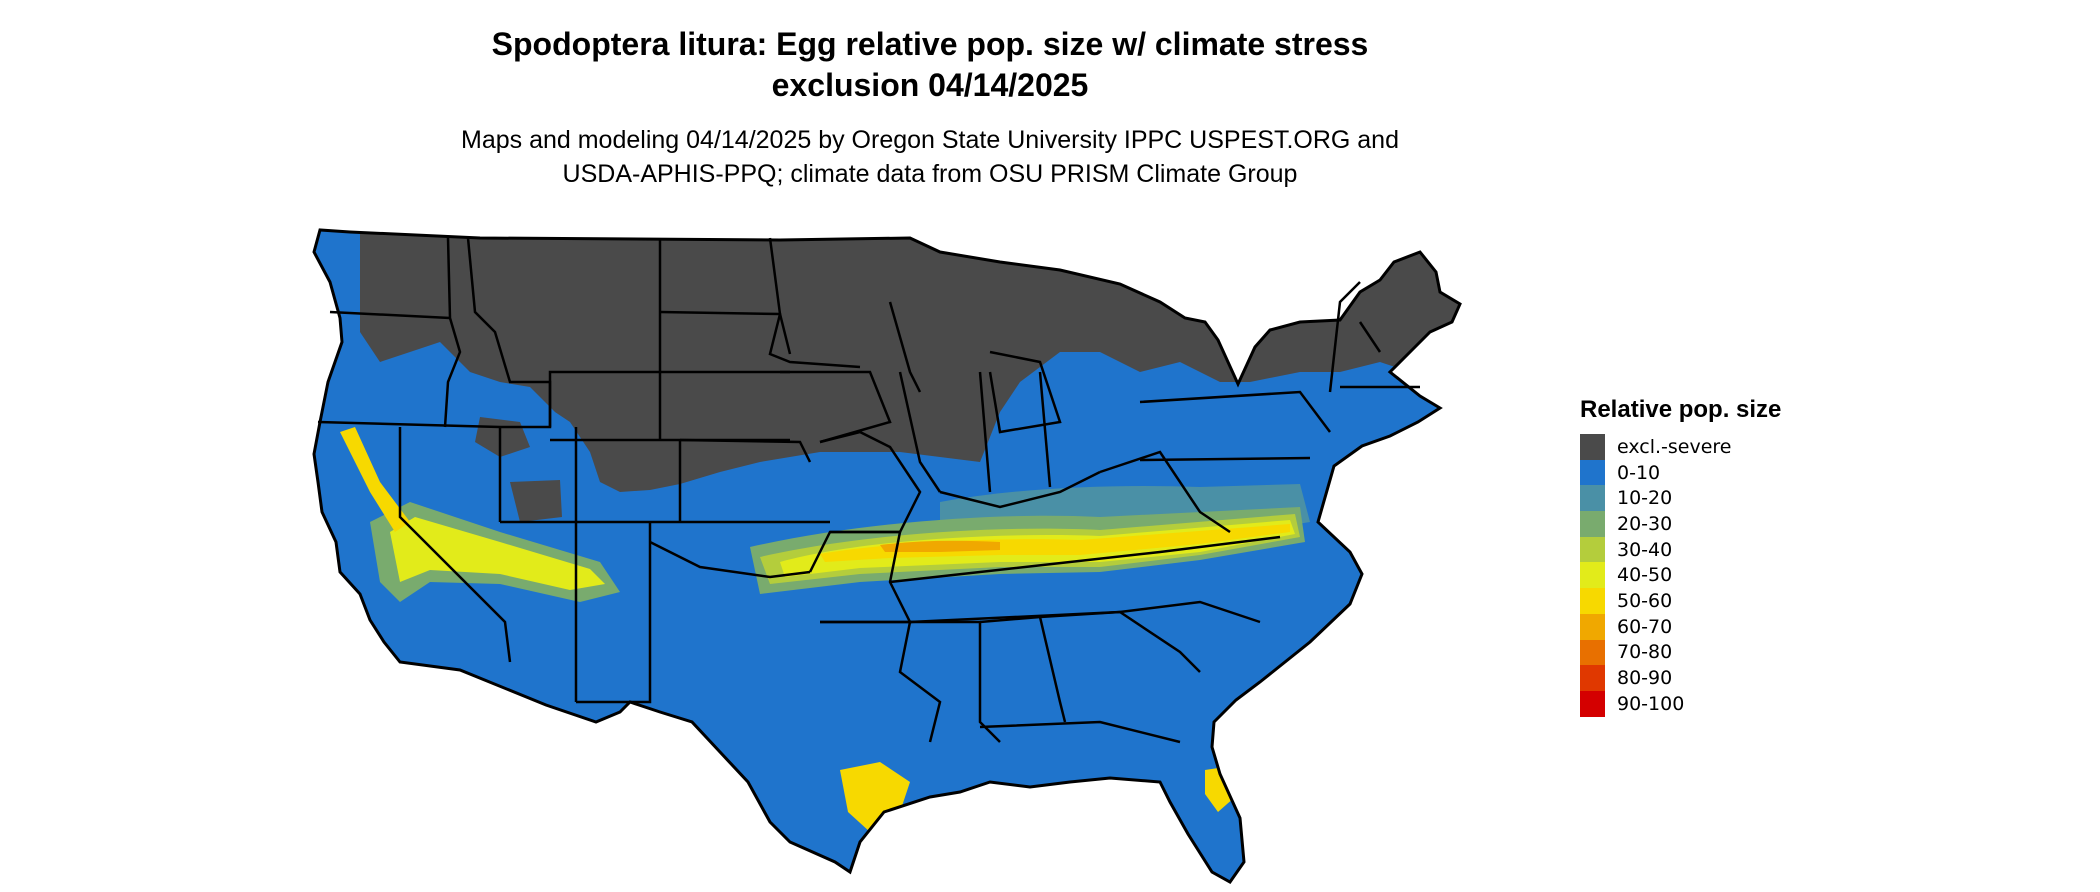  Describe the element at coordinates (1645, 523) in the screenshot. I see `legend-label: 20-30` at that location.